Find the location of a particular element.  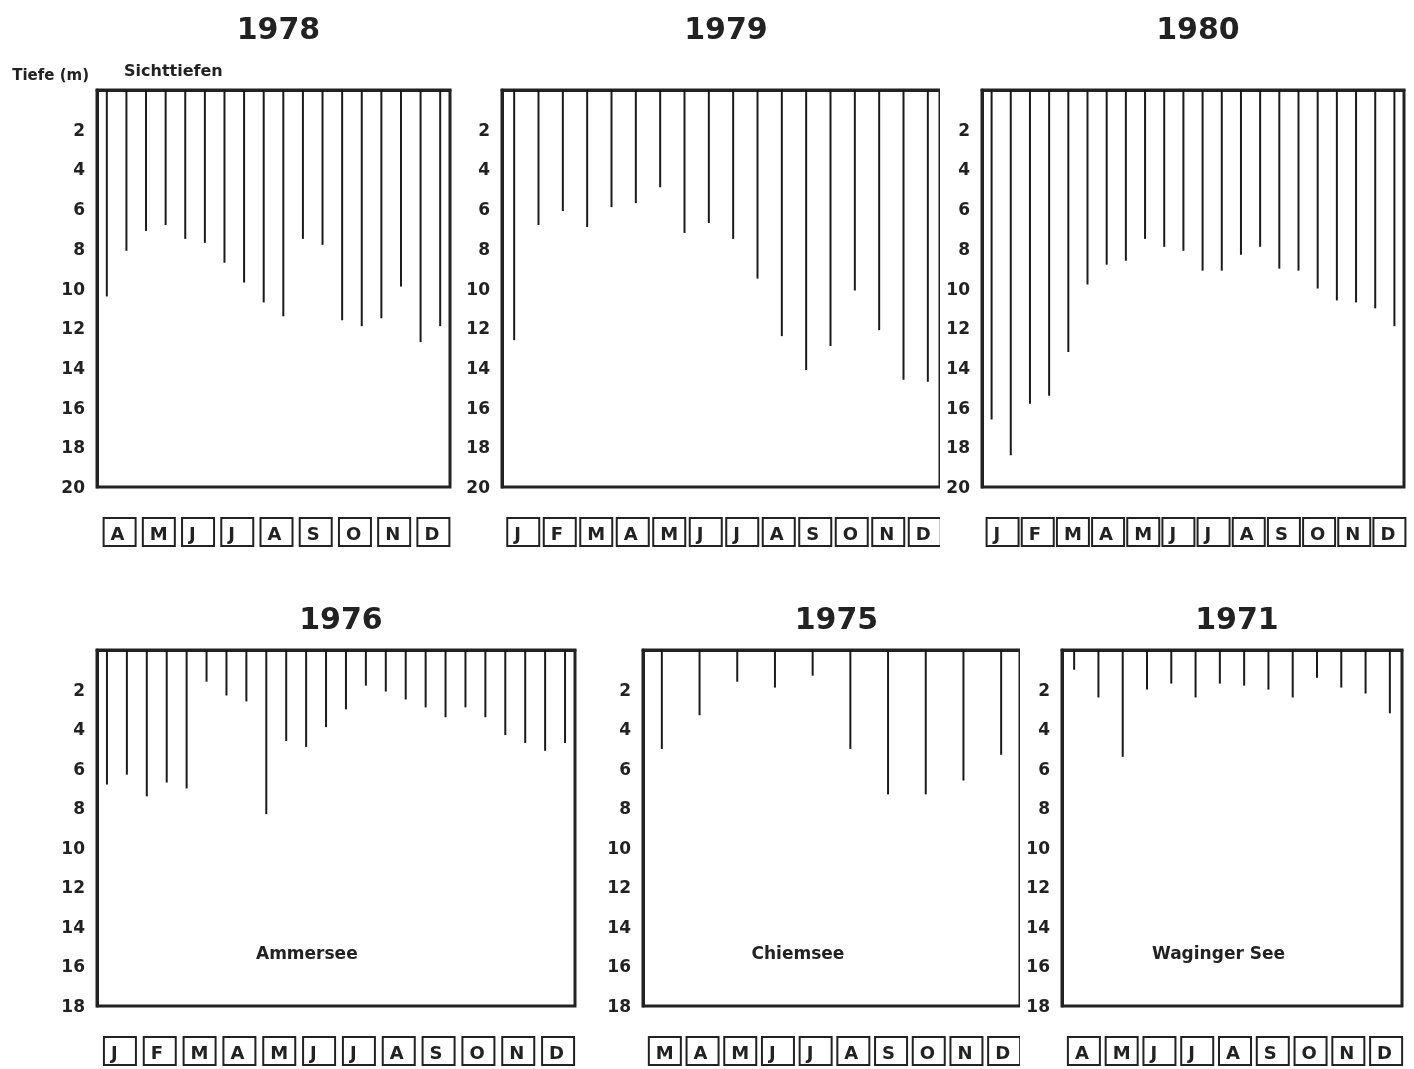

text: Waginger See is located at coordinates (1219, 952).